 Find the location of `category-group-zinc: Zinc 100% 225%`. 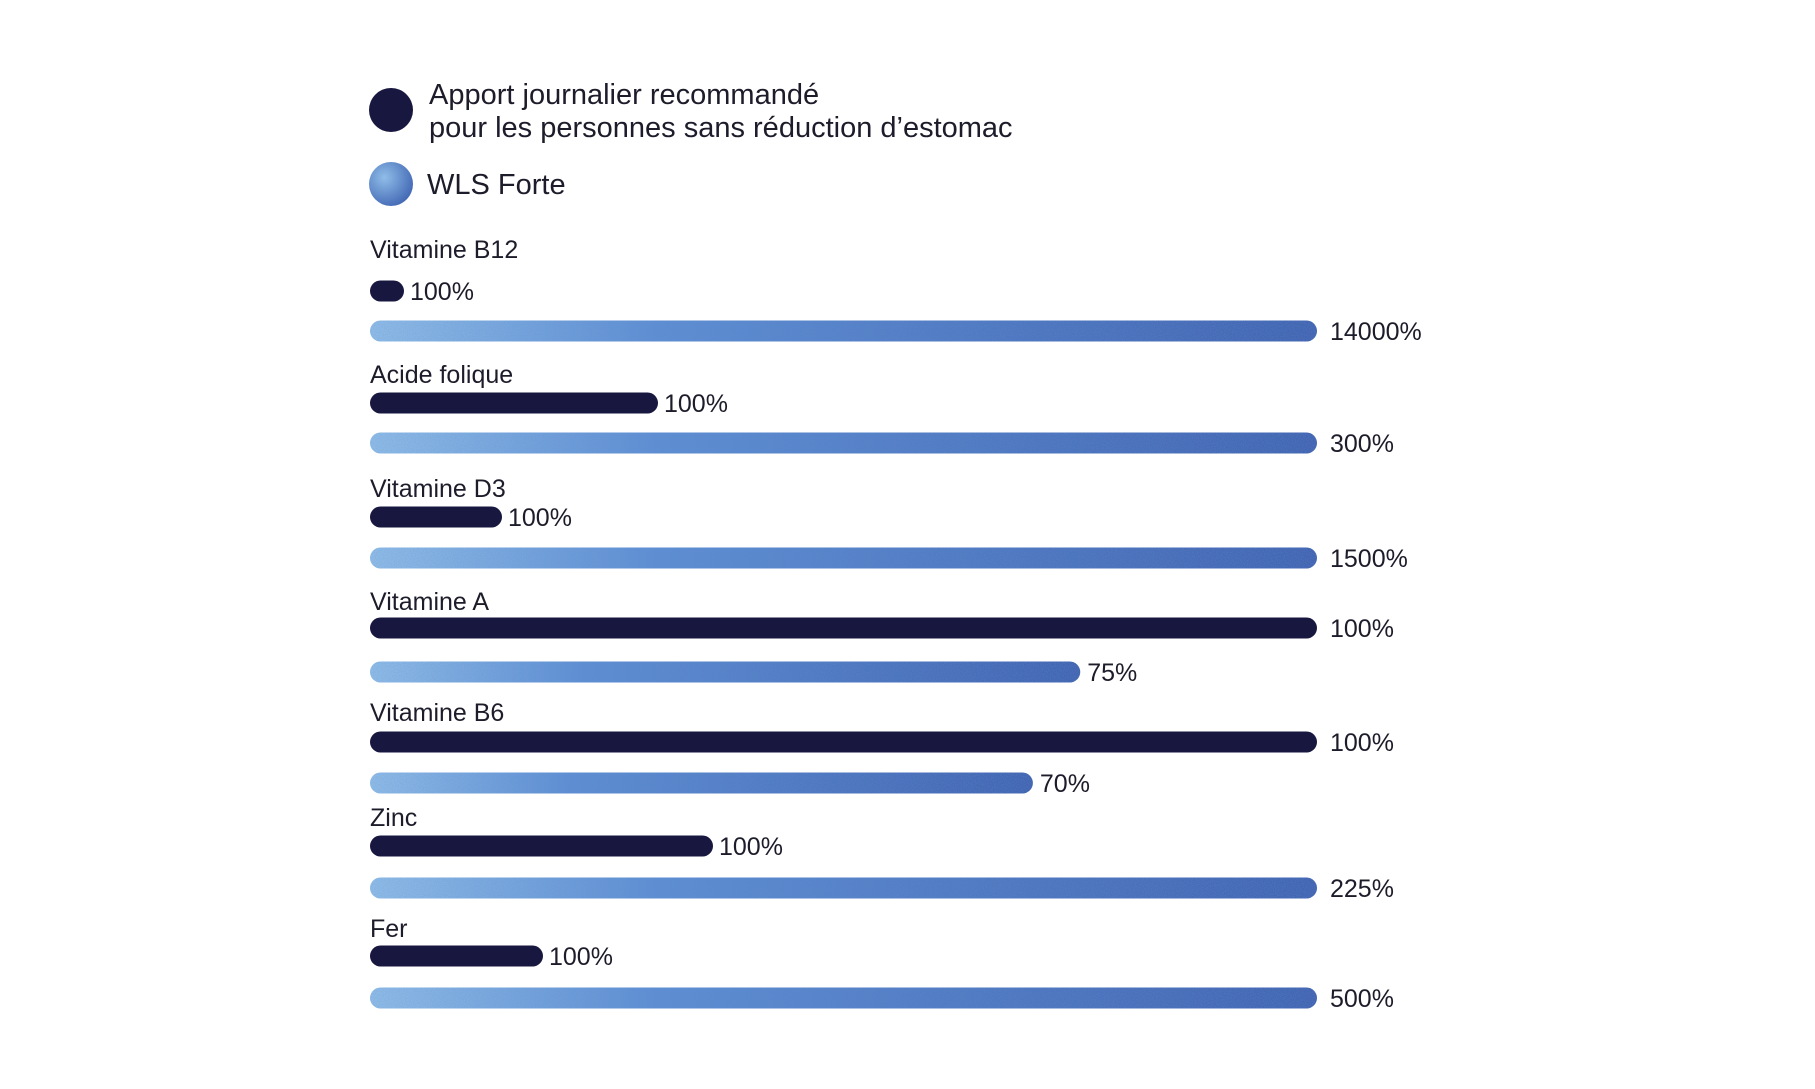

category-group-zinc: Zinc 100% 225% is located at coordinates (882, 853).